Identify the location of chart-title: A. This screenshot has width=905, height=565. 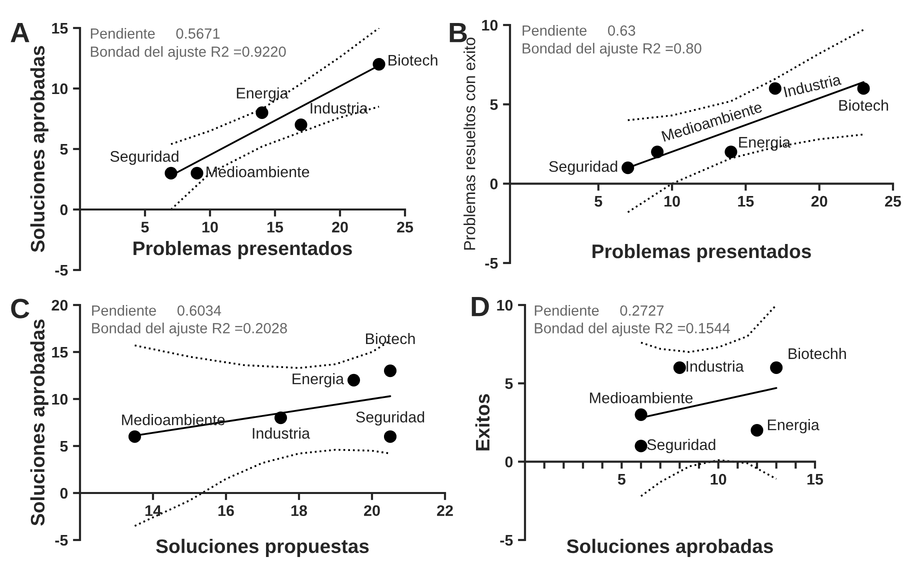
(20, 32).